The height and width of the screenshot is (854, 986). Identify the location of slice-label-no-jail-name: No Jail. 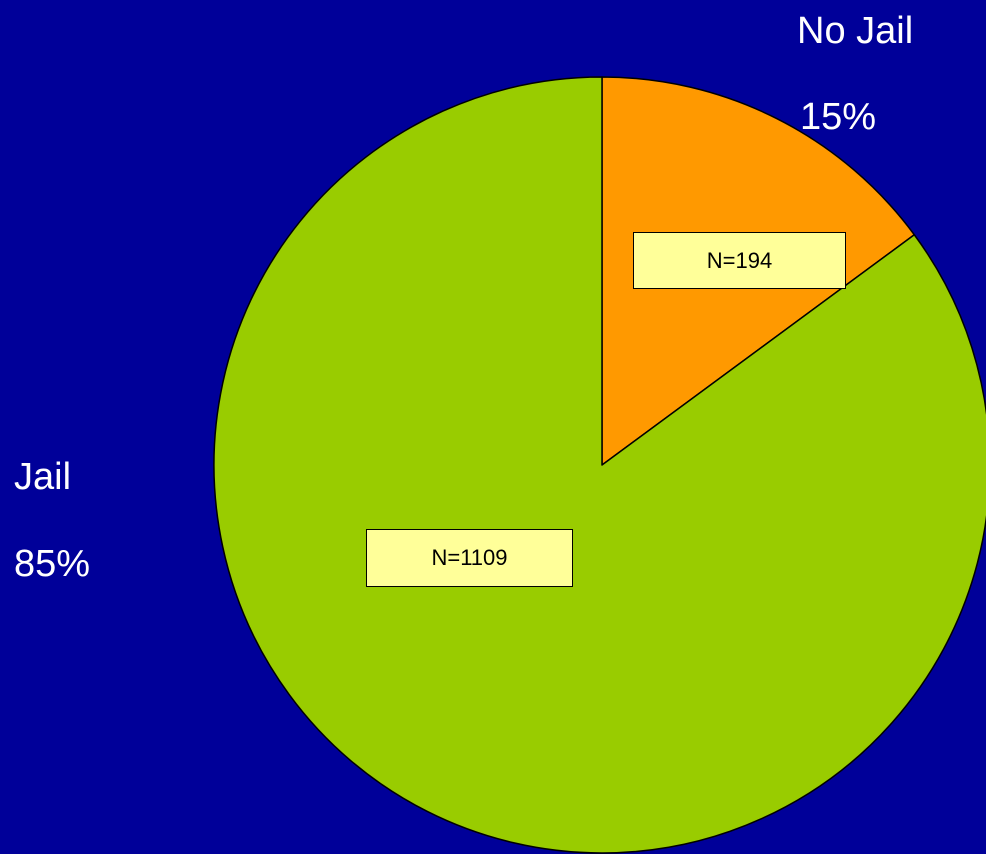
(855, 31).